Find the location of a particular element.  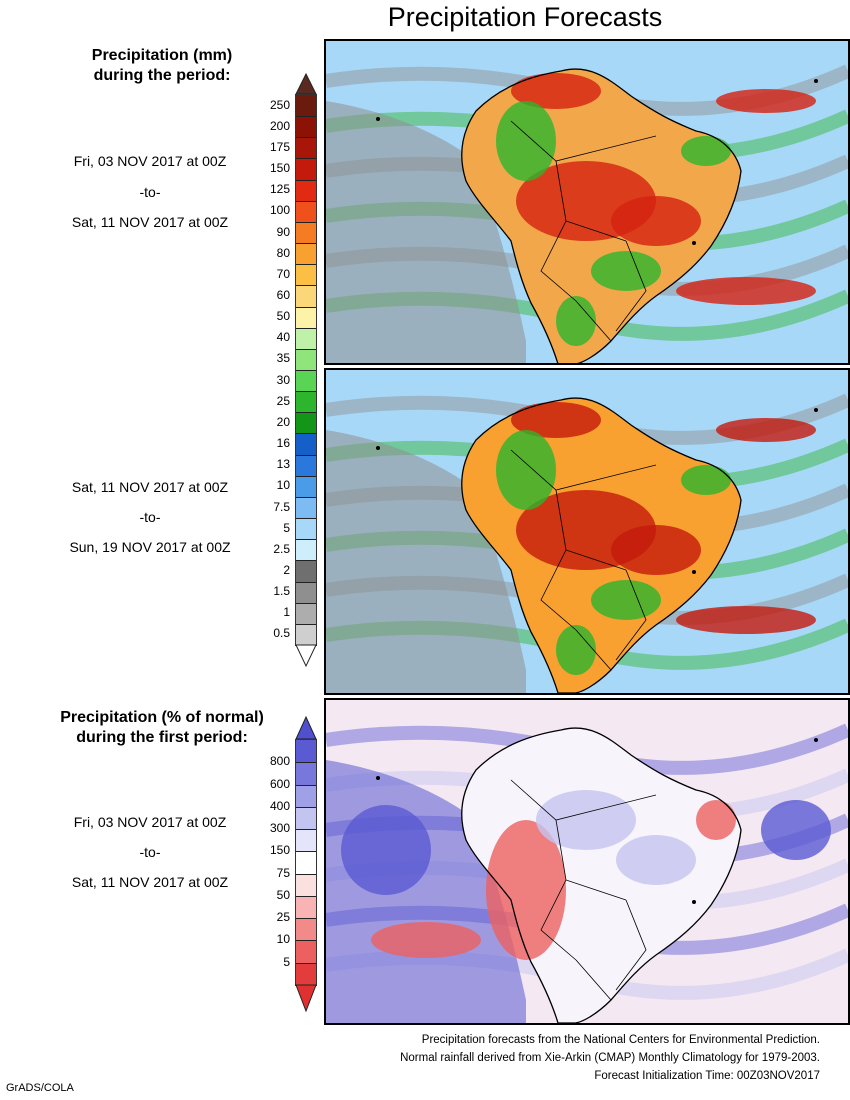

pct-scale-label: 400 is located at coordinates (279, 805).